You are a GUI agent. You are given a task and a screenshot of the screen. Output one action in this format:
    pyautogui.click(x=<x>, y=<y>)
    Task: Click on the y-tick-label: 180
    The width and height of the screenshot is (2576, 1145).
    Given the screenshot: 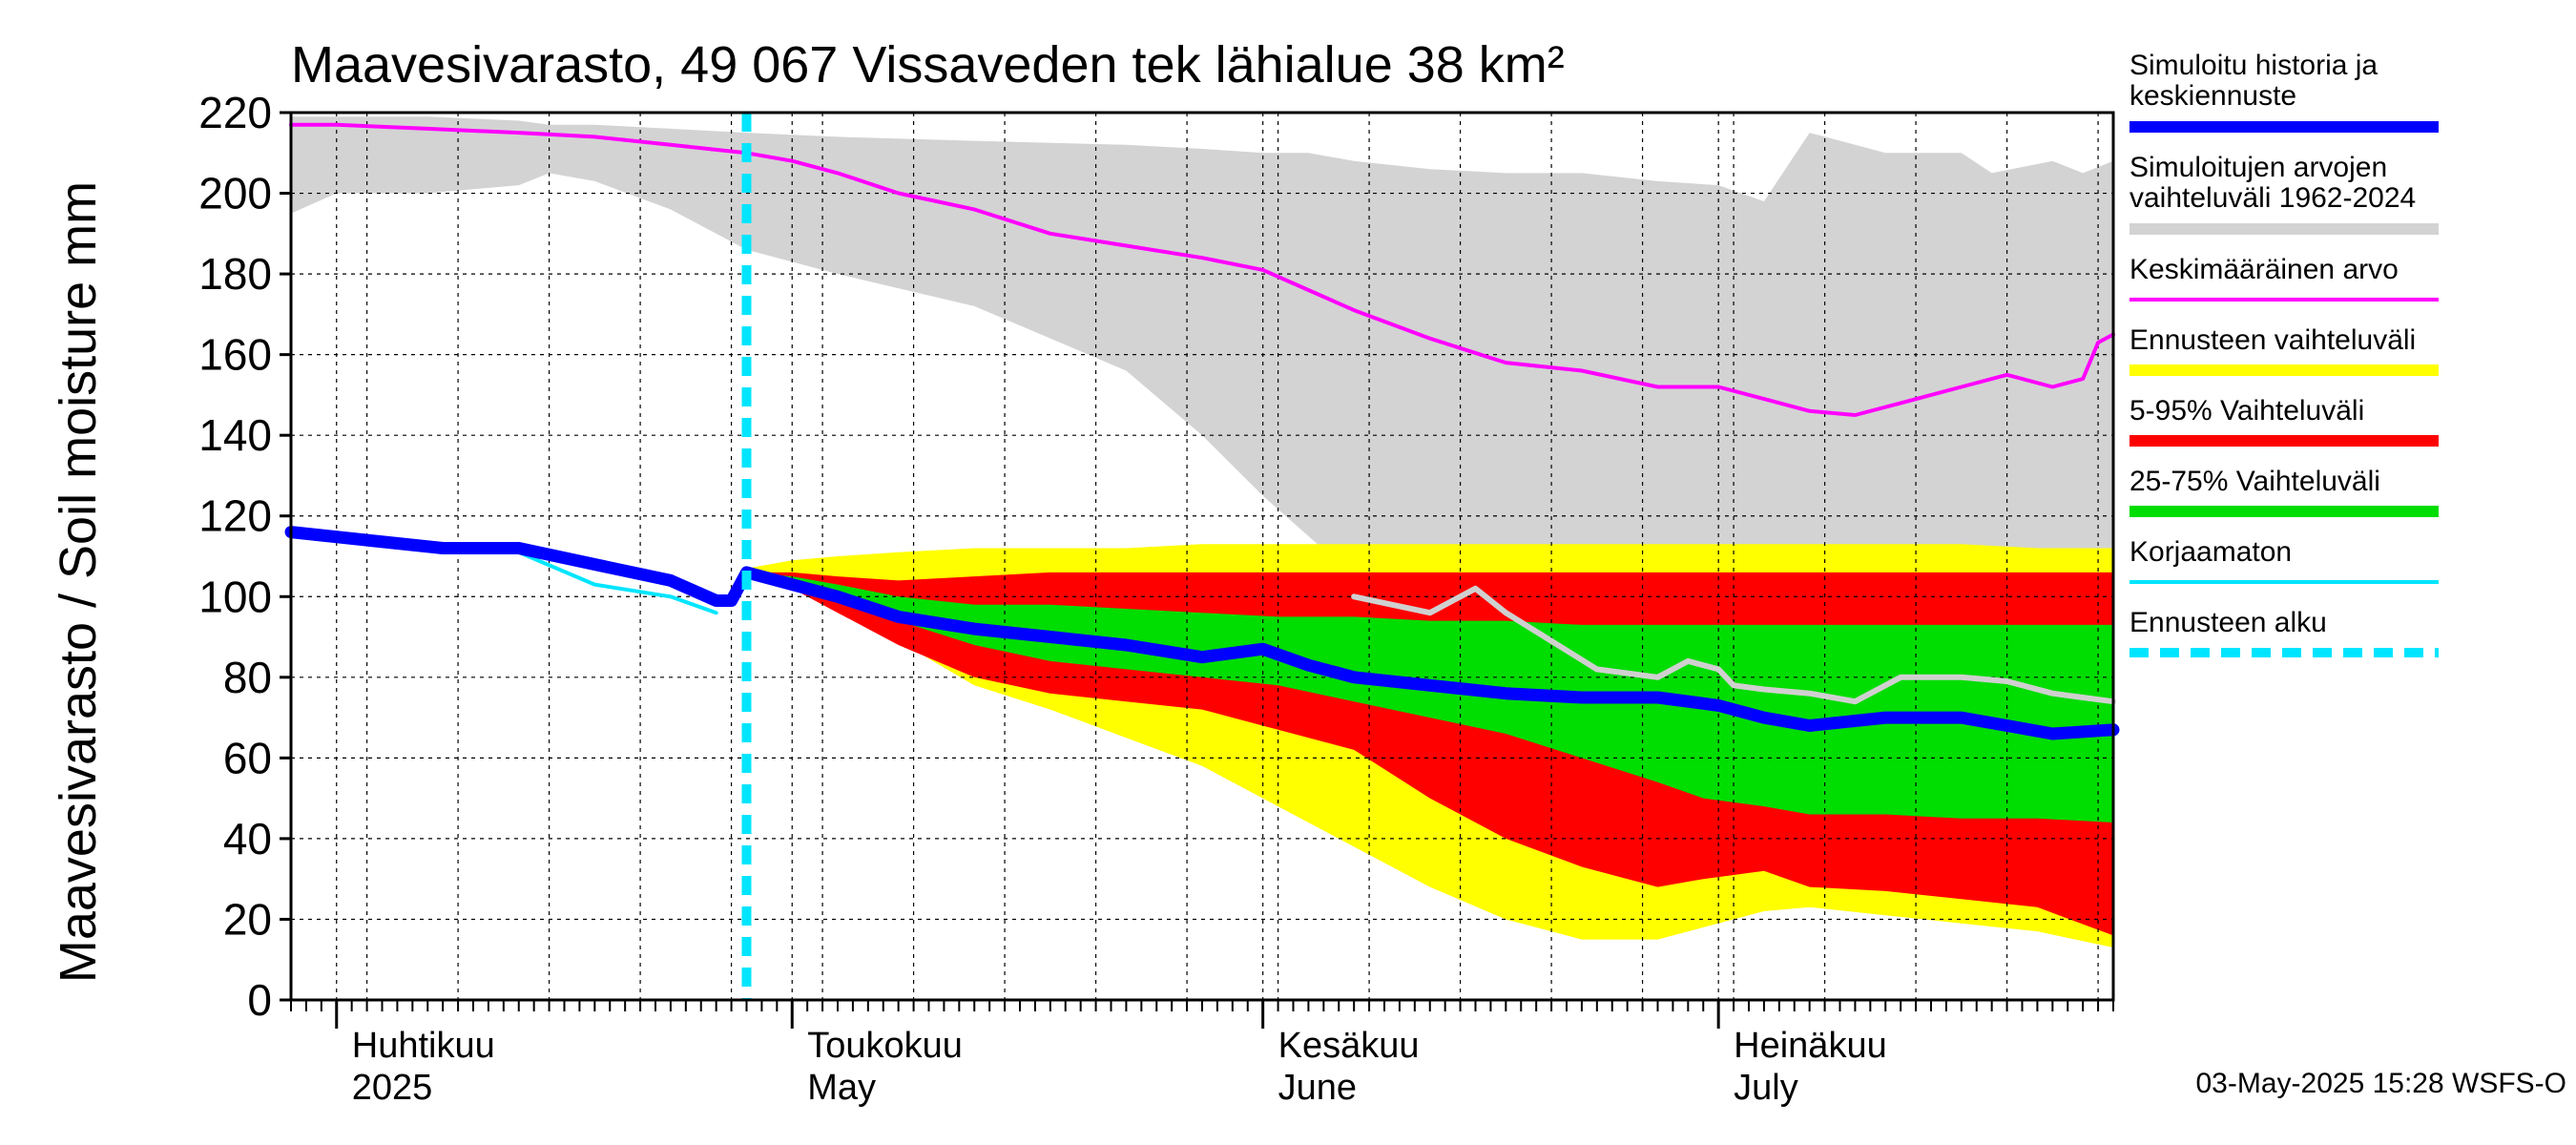 What is the action you would take?
    pyautogui.click(x=235, y=274)
    